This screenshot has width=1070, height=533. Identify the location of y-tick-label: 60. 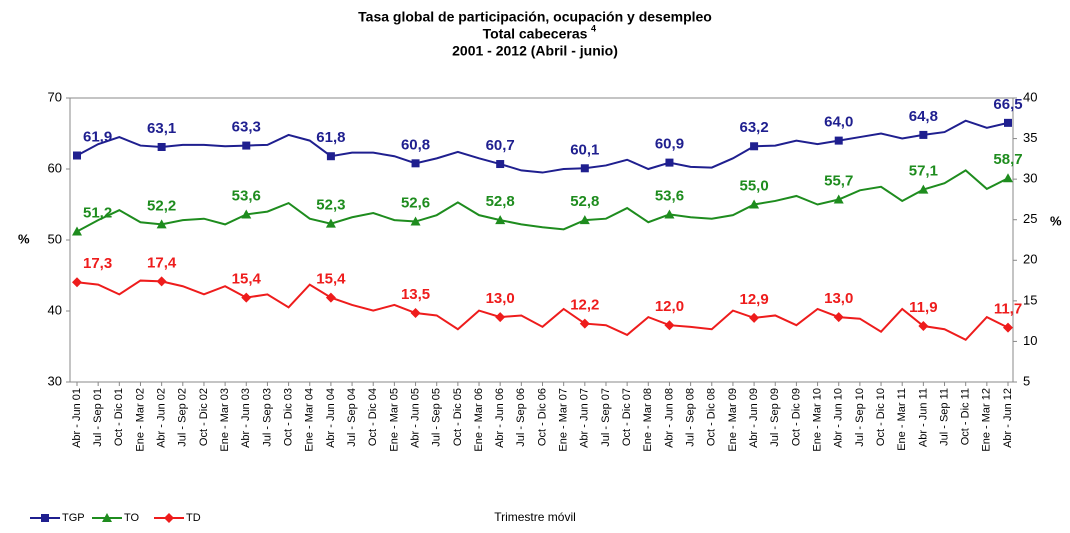
(55, 167).